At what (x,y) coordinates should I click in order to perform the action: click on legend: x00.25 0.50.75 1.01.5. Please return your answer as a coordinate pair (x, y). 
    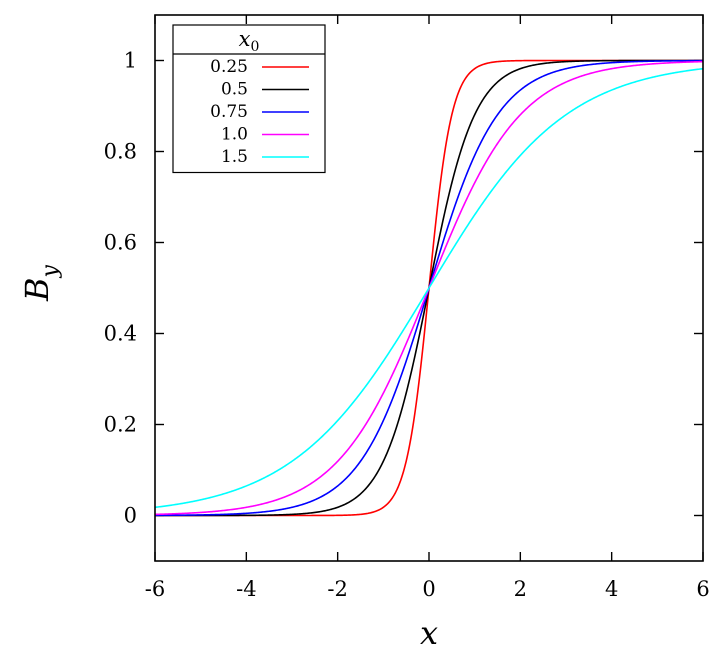
    Looking at the image, I should click on (249, 99).